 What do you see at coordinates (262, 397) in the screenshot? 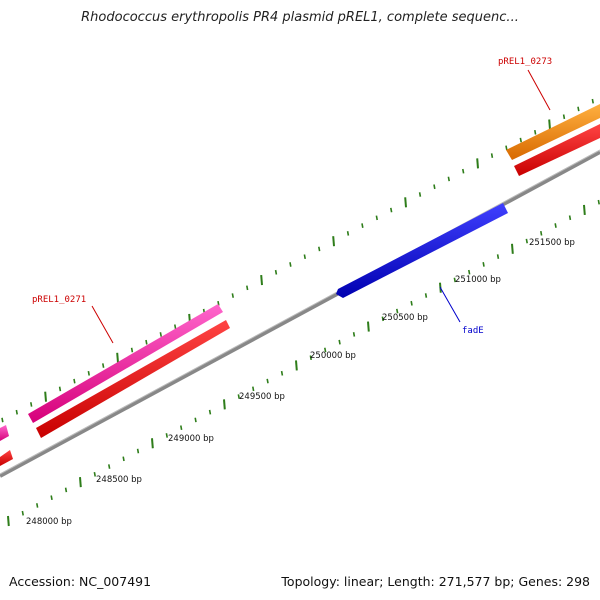
I see `tick-label: 249500 bp` at bounding box center [262, 397].